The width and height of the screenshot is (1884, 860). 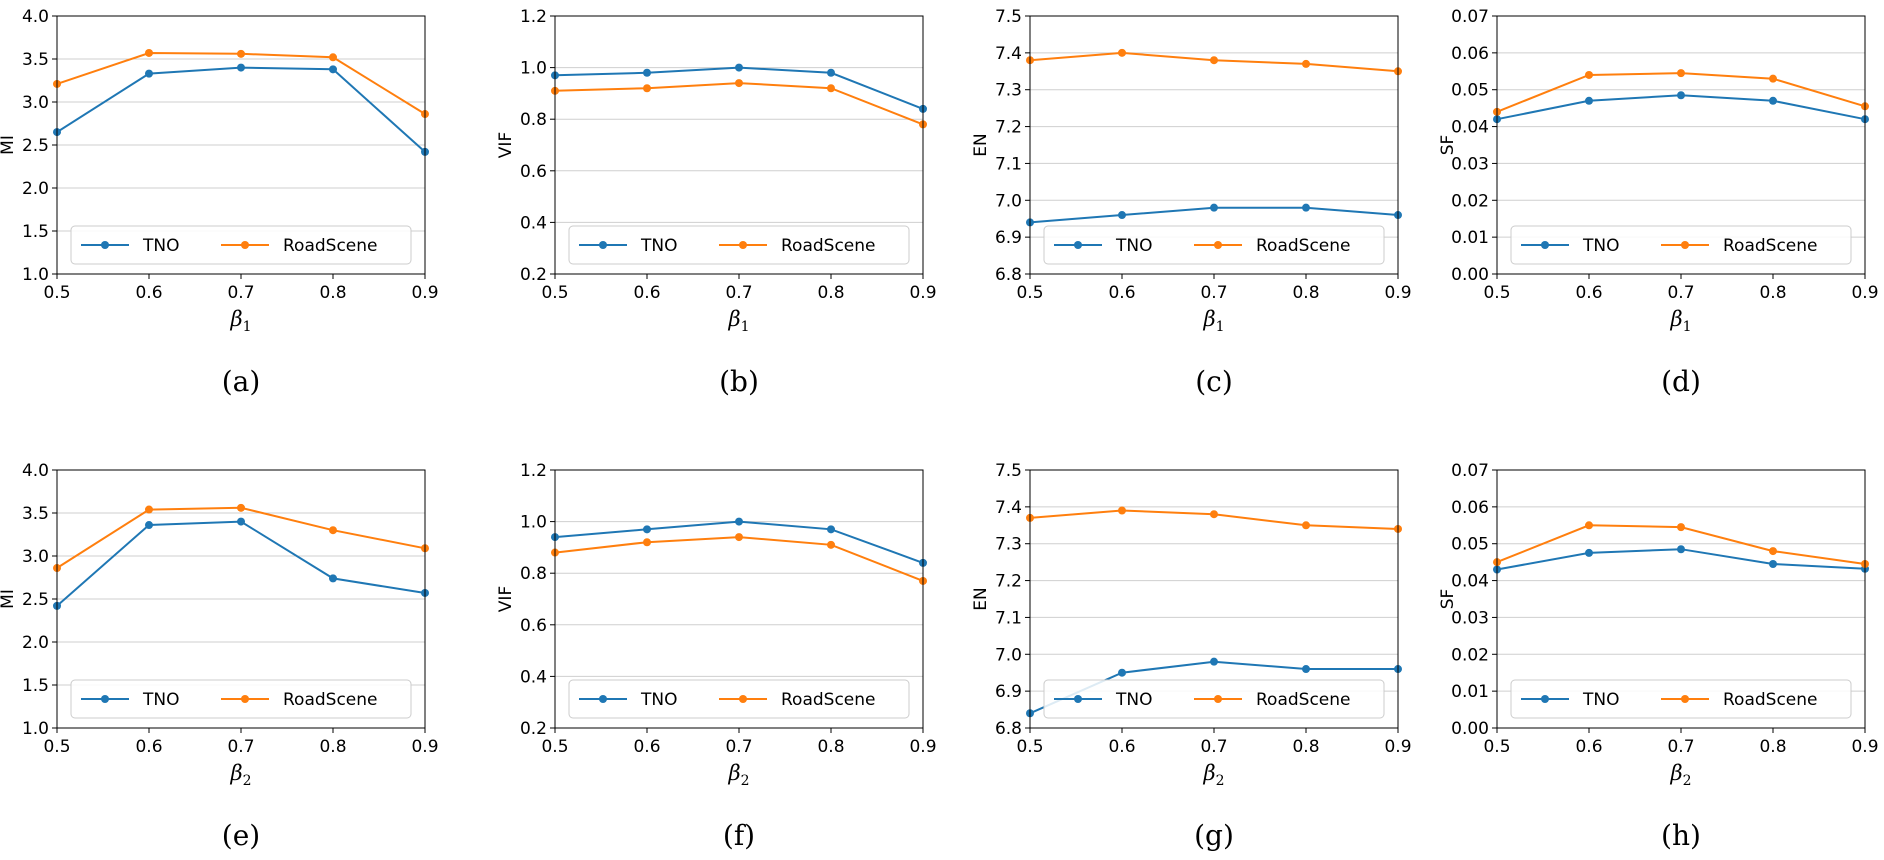 What do you see at coordinates (1214, 835) in the screenshot?
I see `panel-caption: (g)` at bounding box center [1214, 835].